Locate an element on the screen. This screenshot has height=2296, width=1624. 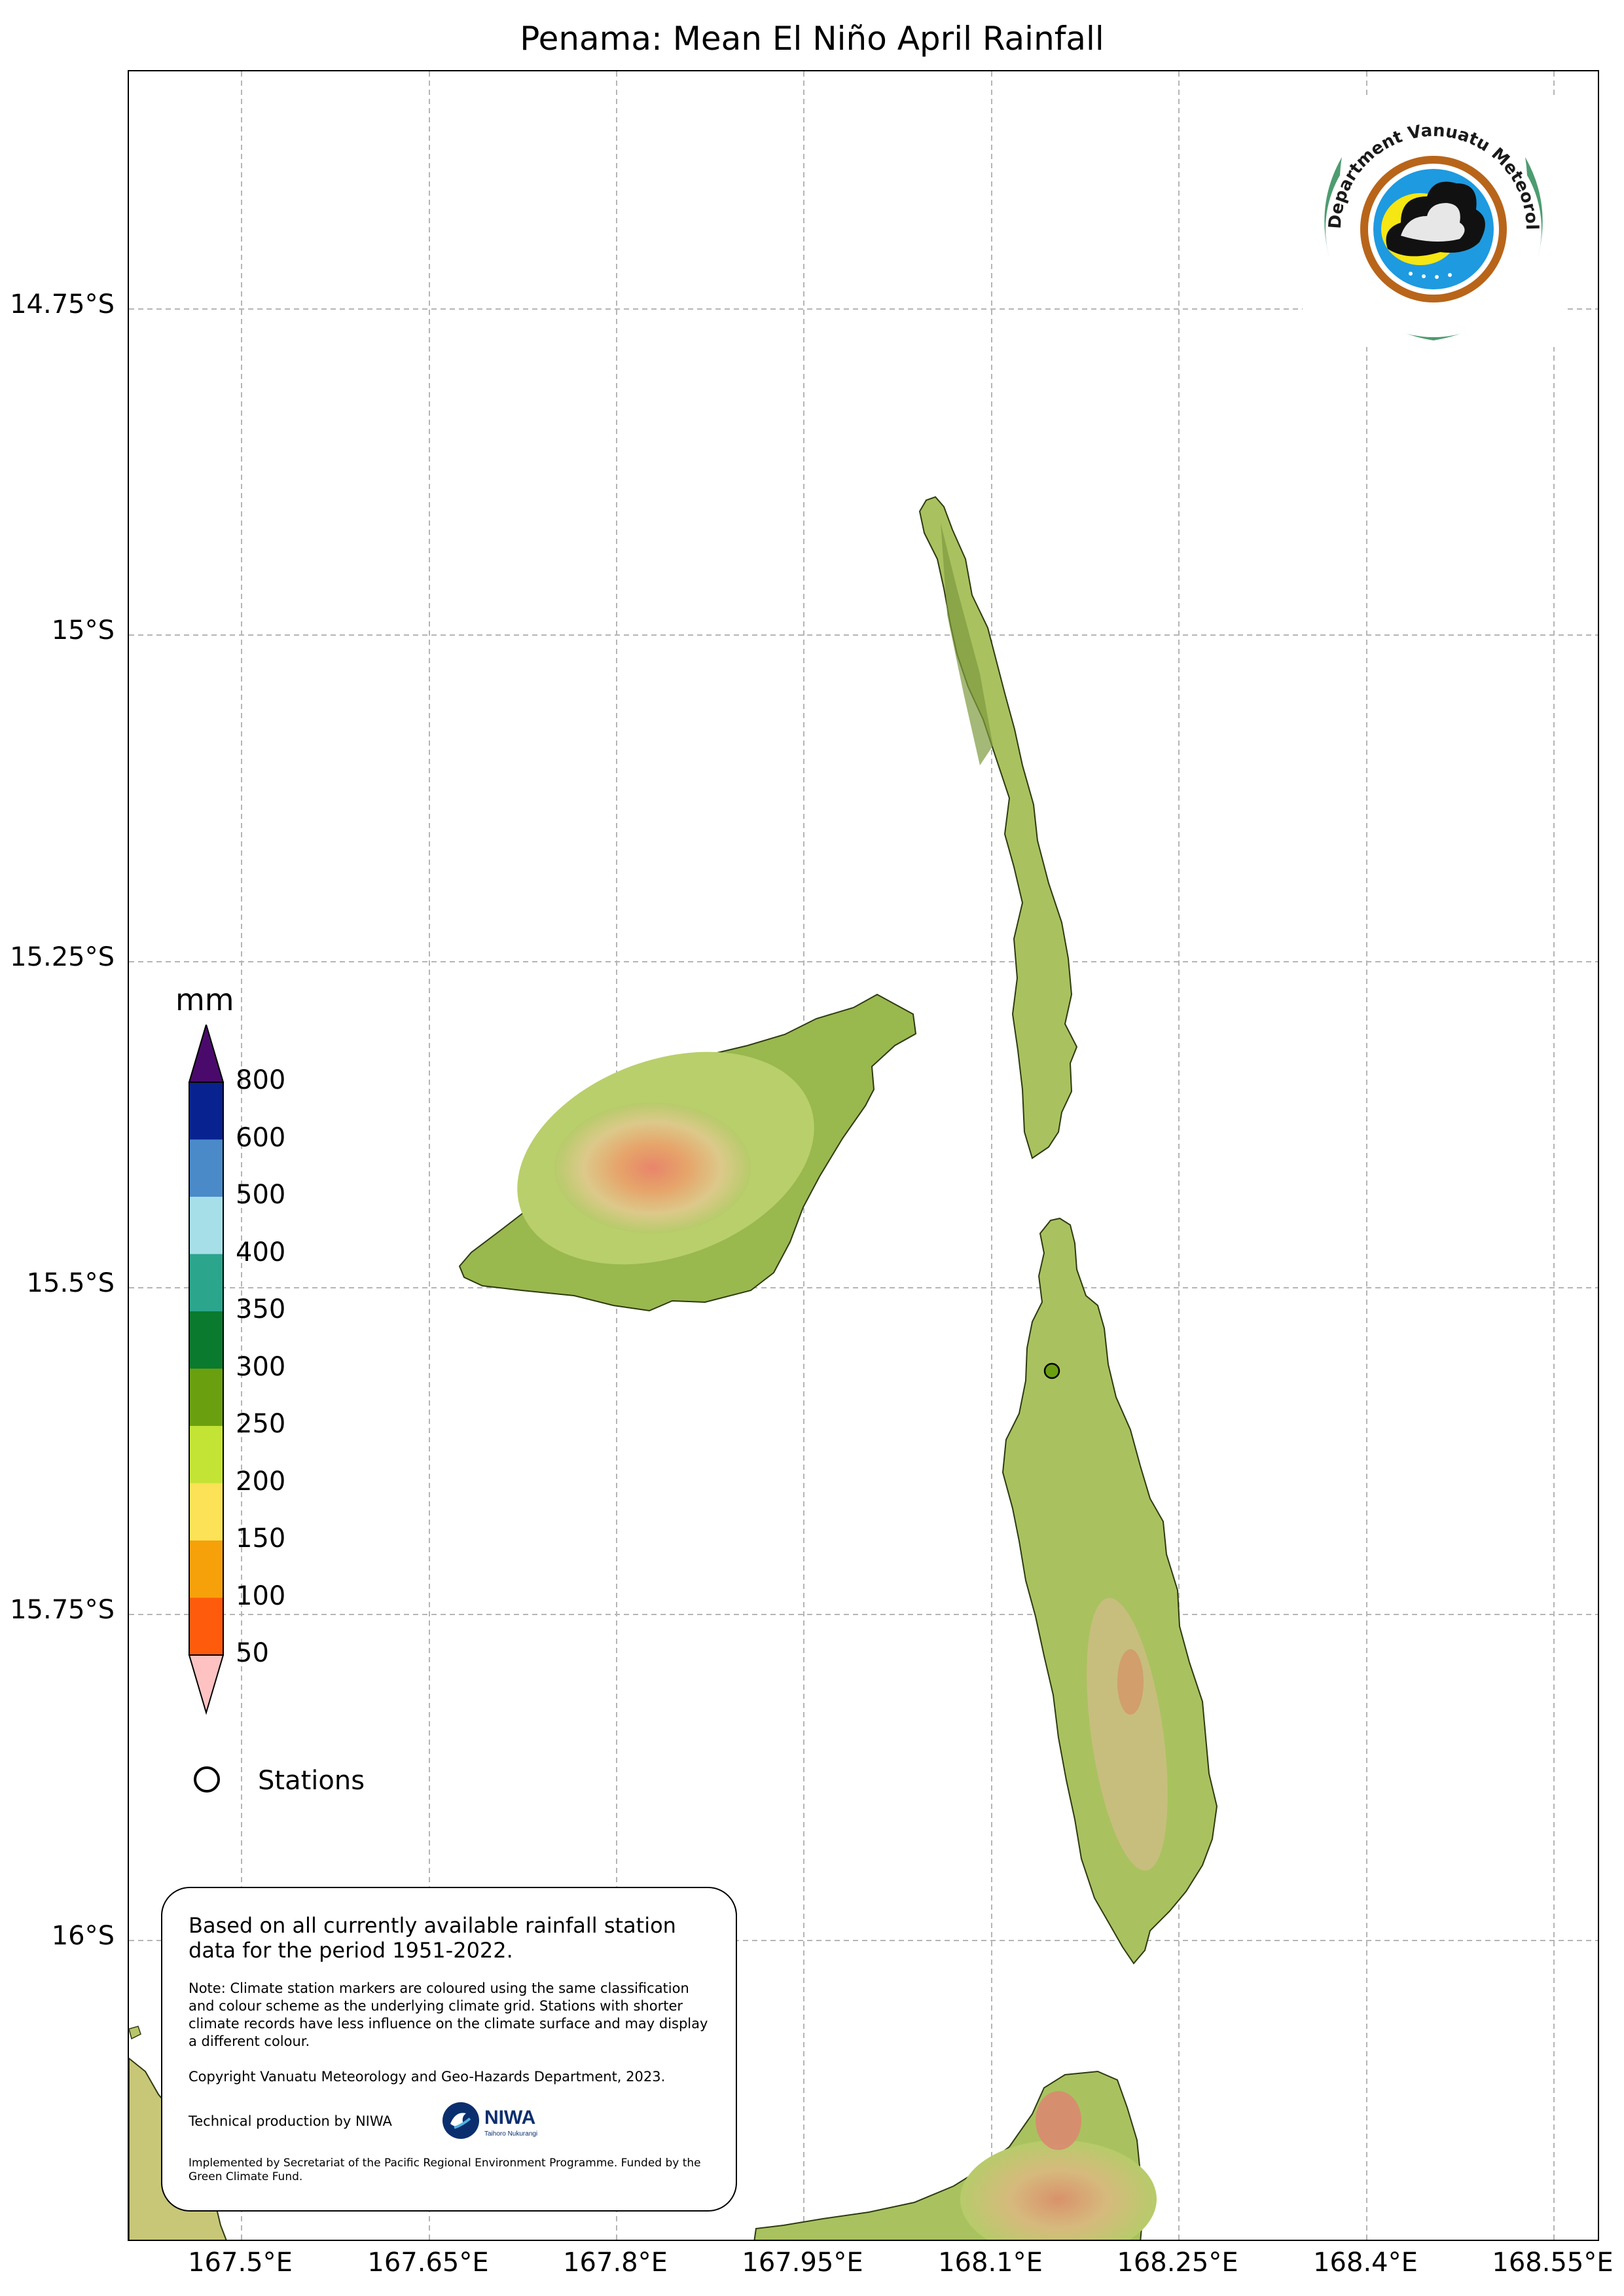
y-tick-label: 15.25°S is located at coordinates (62, 957).